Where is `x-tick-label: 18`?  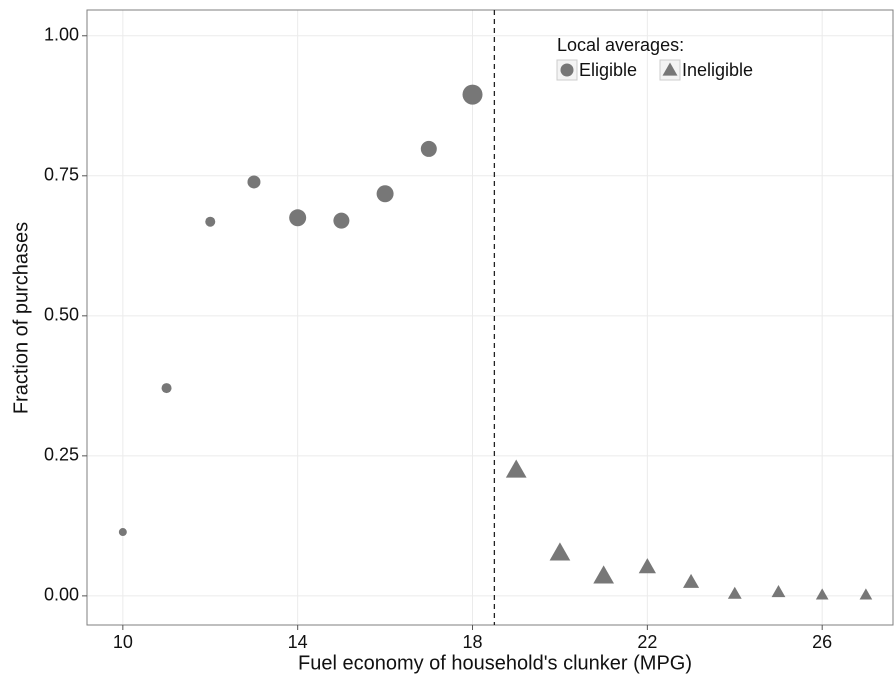 x-tick-label: 18 is located at coordinates (473, 642).